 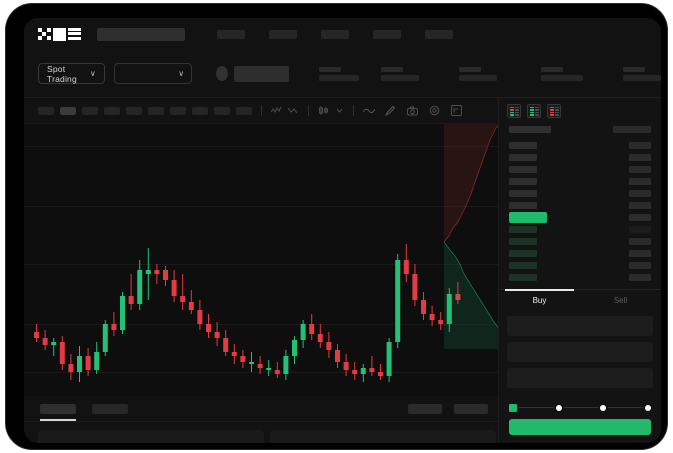 I want to click on tab-buy: Buy, so click(x=539, y=299).